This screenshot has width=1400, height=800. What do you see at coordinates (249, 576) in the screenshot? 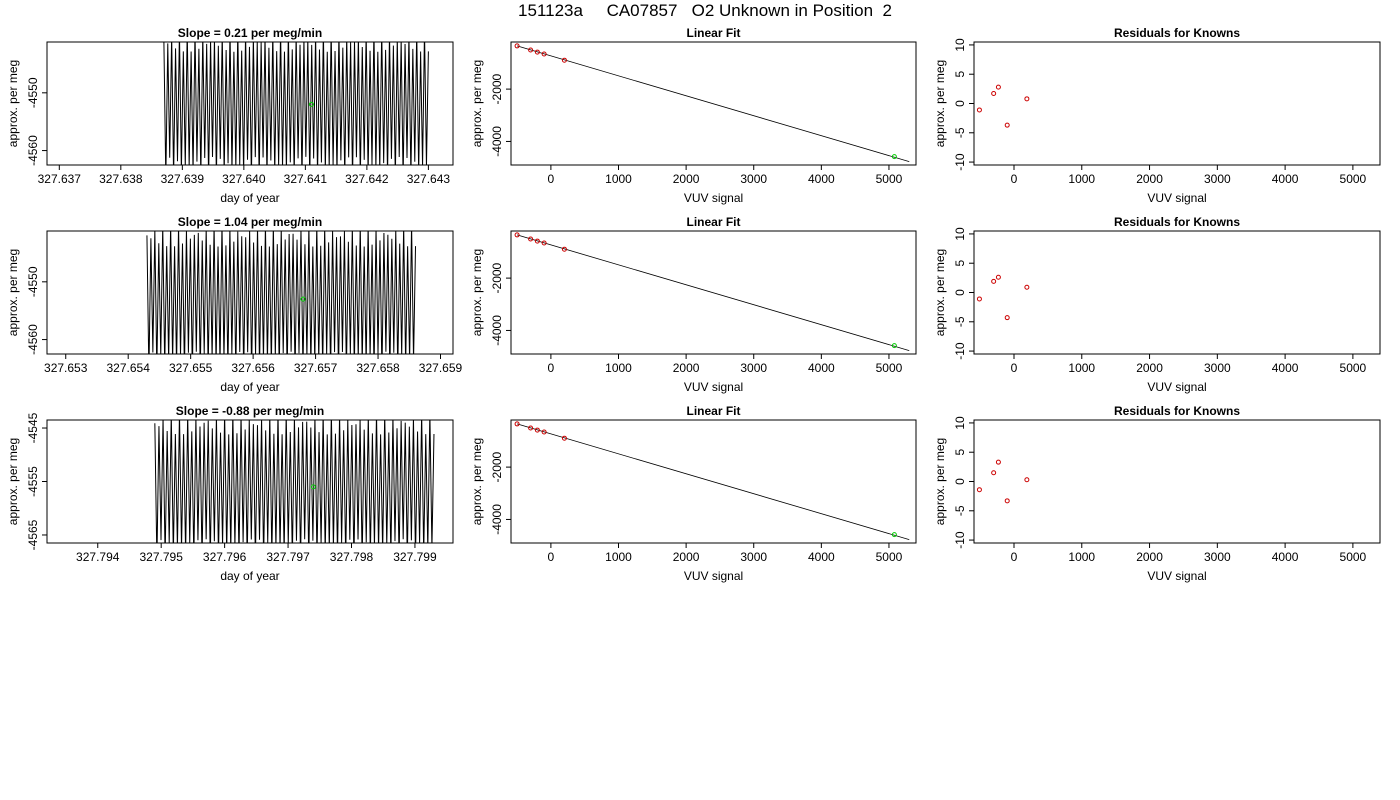
I see `x-axis-label: day of year` at bounding box center [249, 576].